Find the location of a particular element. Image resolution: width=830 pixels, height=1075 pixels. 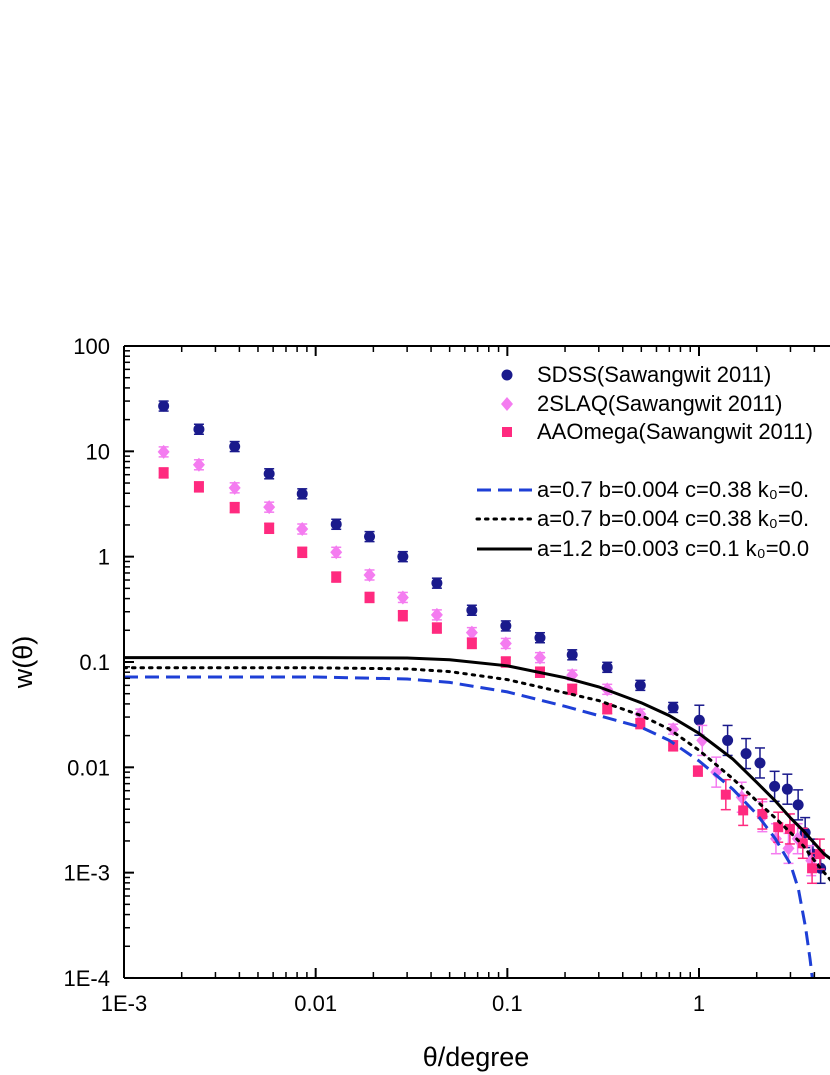

y-tick-label: 10 is located at coordinates (98, 451).